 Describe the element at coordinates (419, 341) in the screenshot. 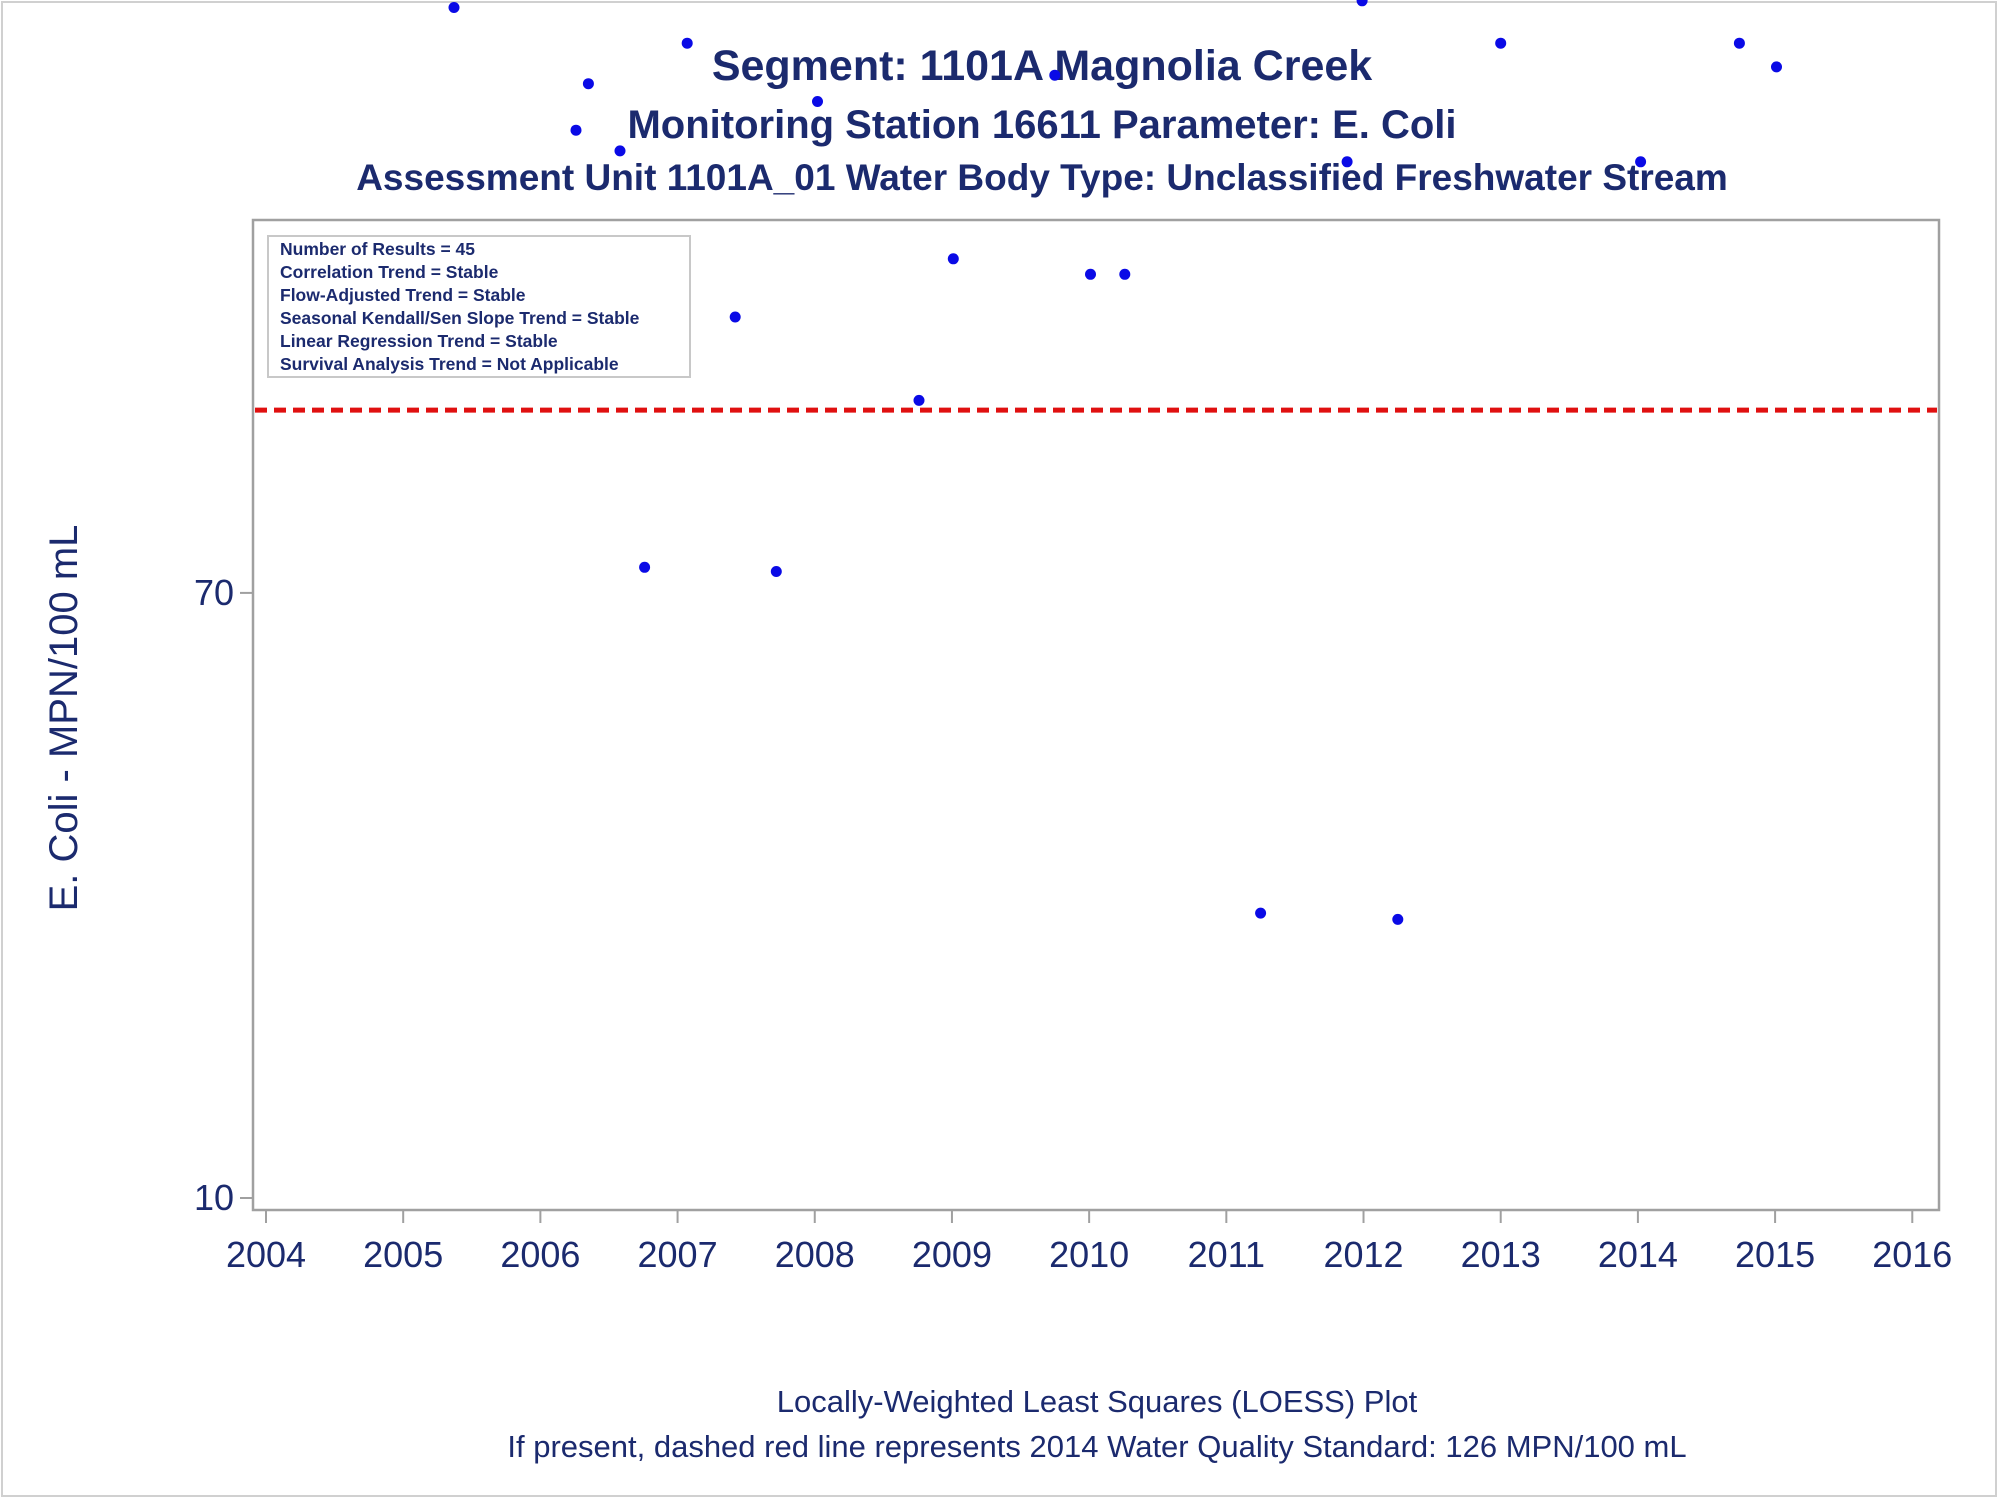

I see `stat-linear-regression-trend: Linear Regression Trend = Stable` at that location.